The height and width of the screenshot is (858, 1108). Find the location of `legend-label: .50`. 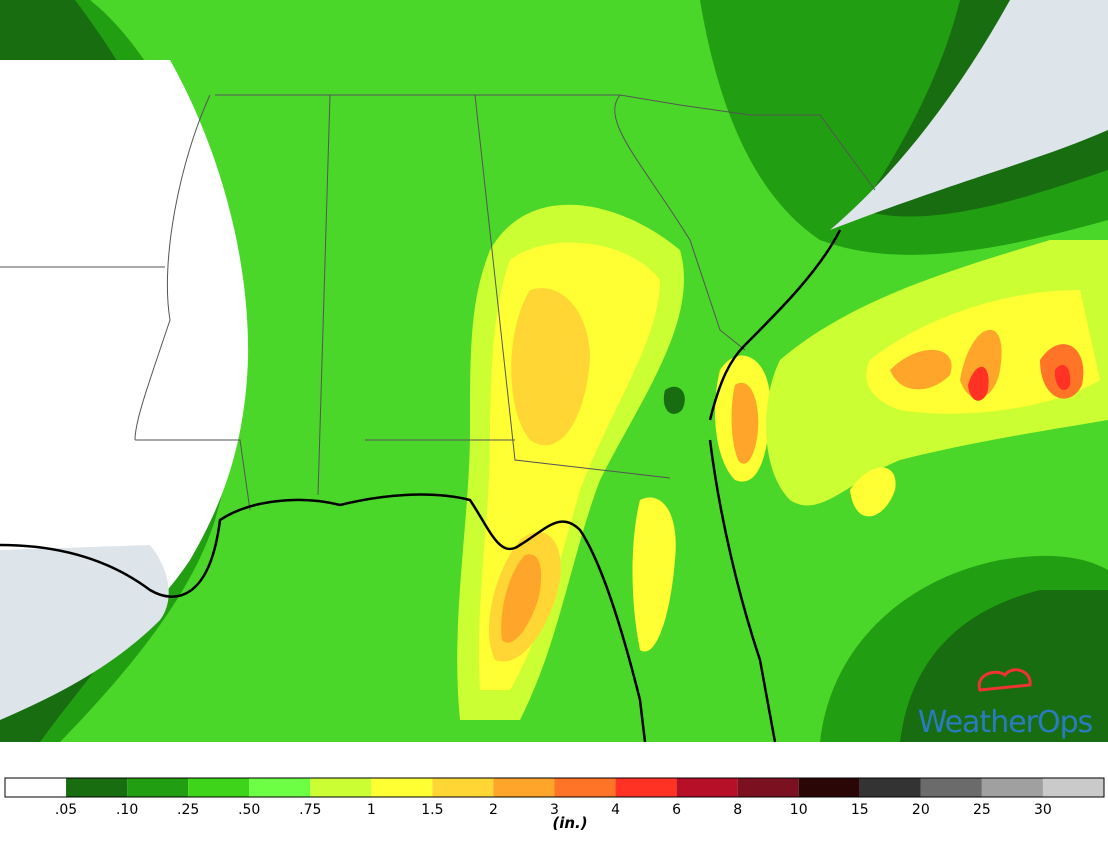

legend-label: .50 is located at coordinates (249, 810).